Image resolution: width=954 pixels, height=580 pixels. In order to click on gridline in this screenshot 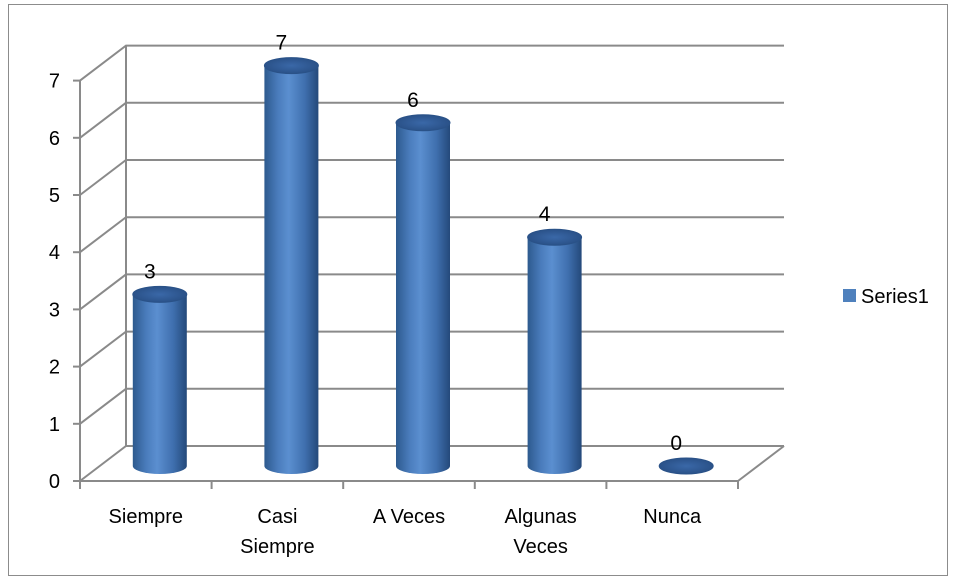, I will do `click(431, 63)`.